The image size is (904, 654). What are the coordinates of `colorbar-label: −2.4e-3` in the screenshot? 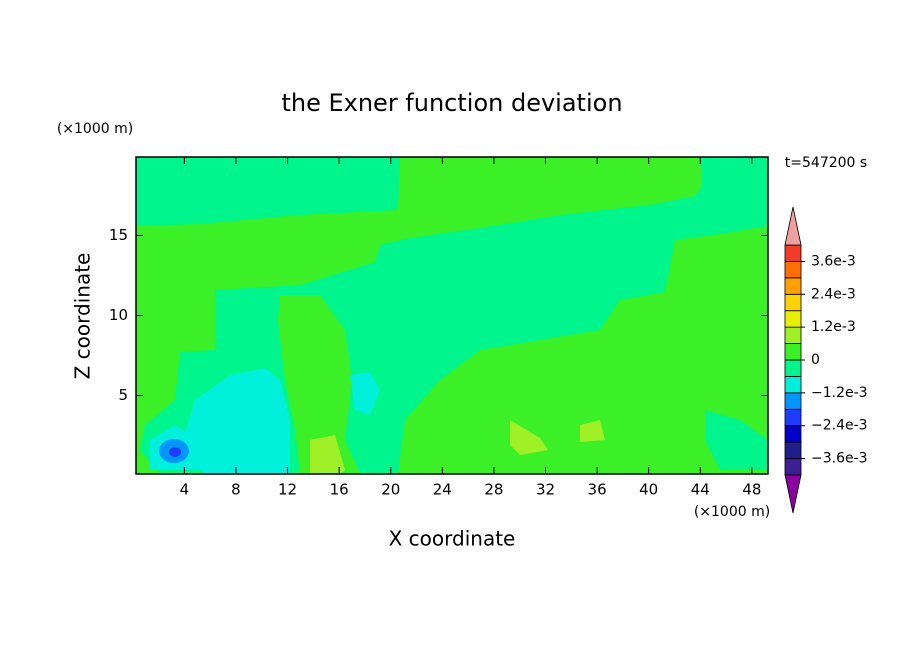 It's located at (839, 426).